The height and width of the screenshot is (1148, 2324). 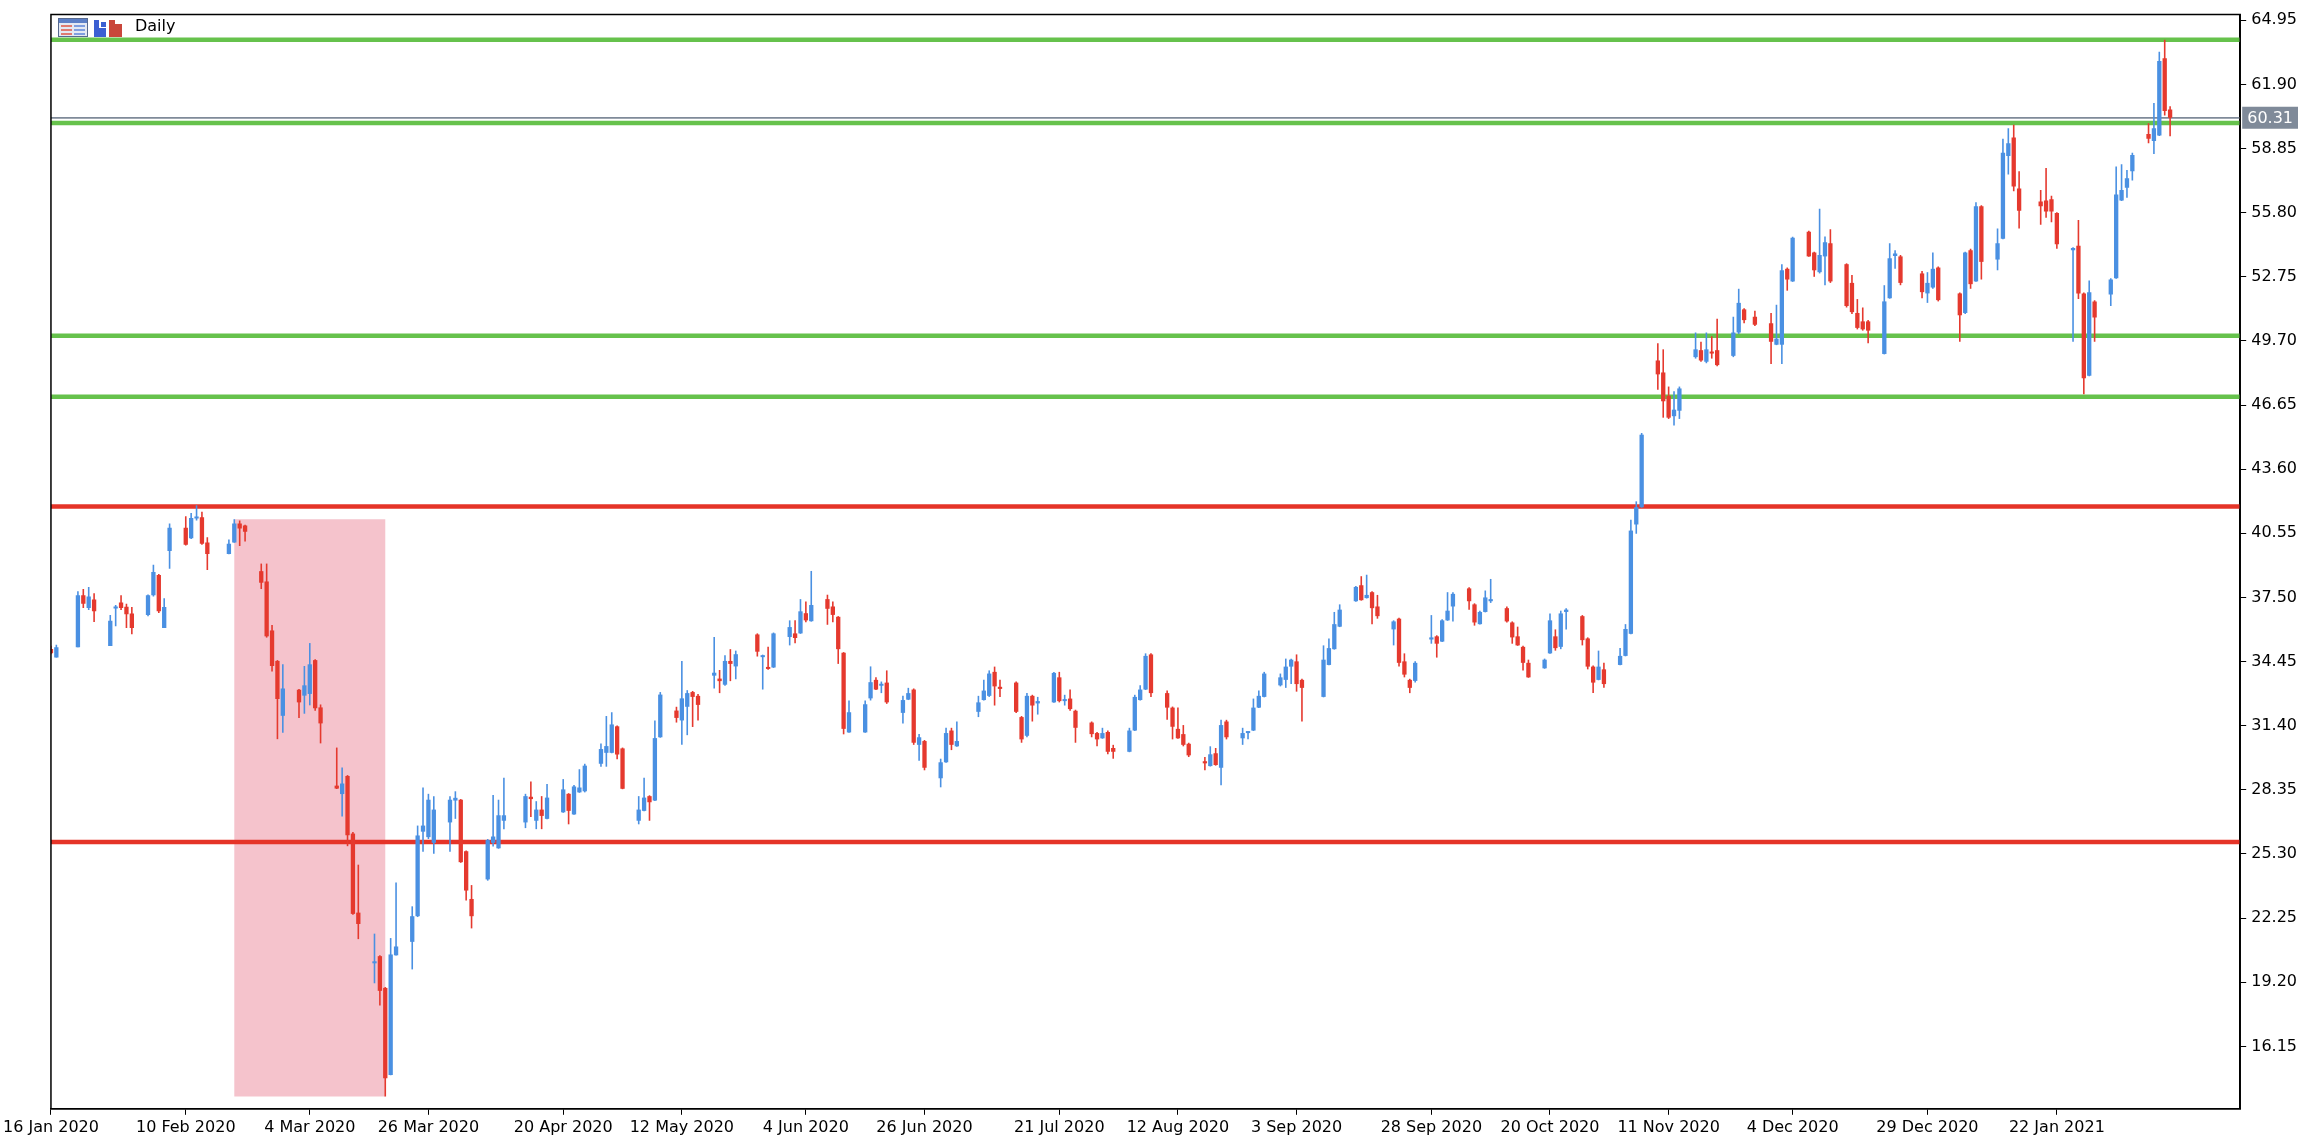 What do you see at coordinates (185, 1126) in the screenshot?
I see `x-tick-label: 10 Feb 2020` at bounding box center [185, 1126].